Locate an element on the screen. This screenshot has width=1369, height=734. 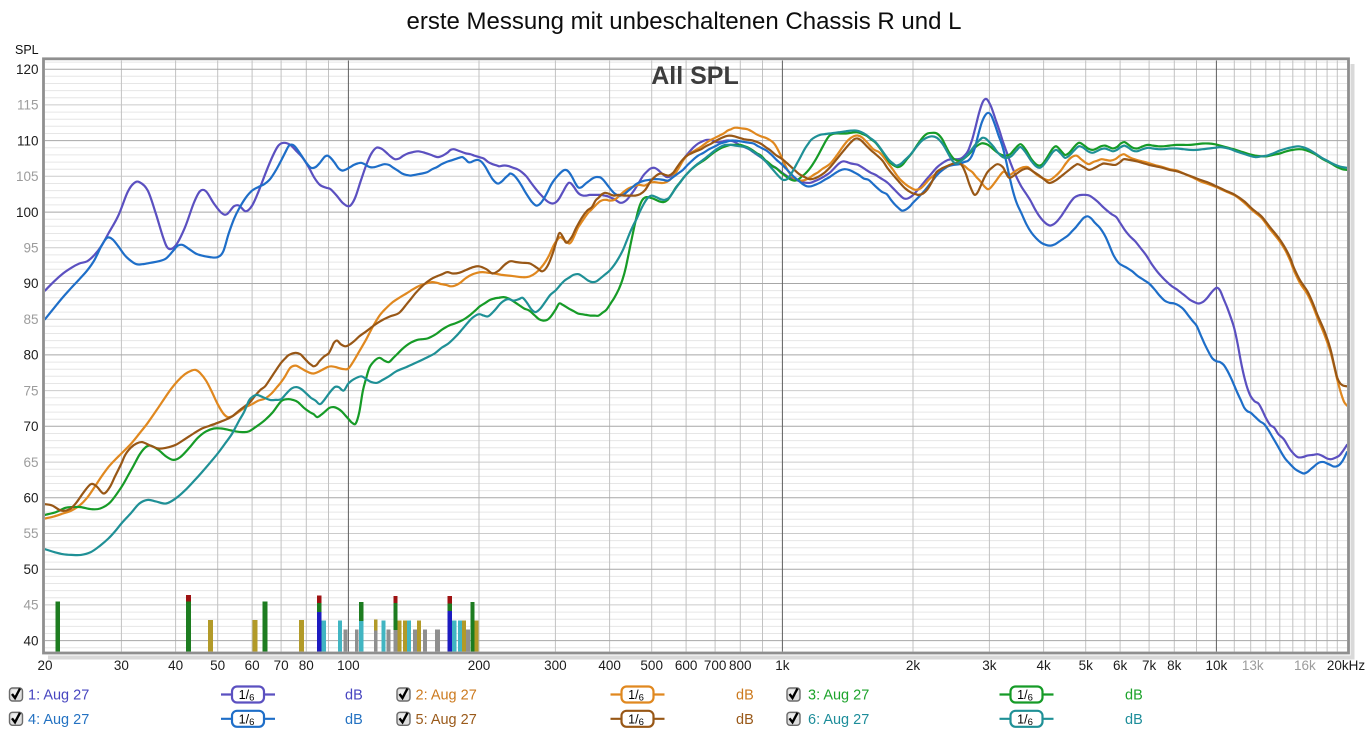
svg-text: 2: Aug 27 is located at coordinates (446, 696).